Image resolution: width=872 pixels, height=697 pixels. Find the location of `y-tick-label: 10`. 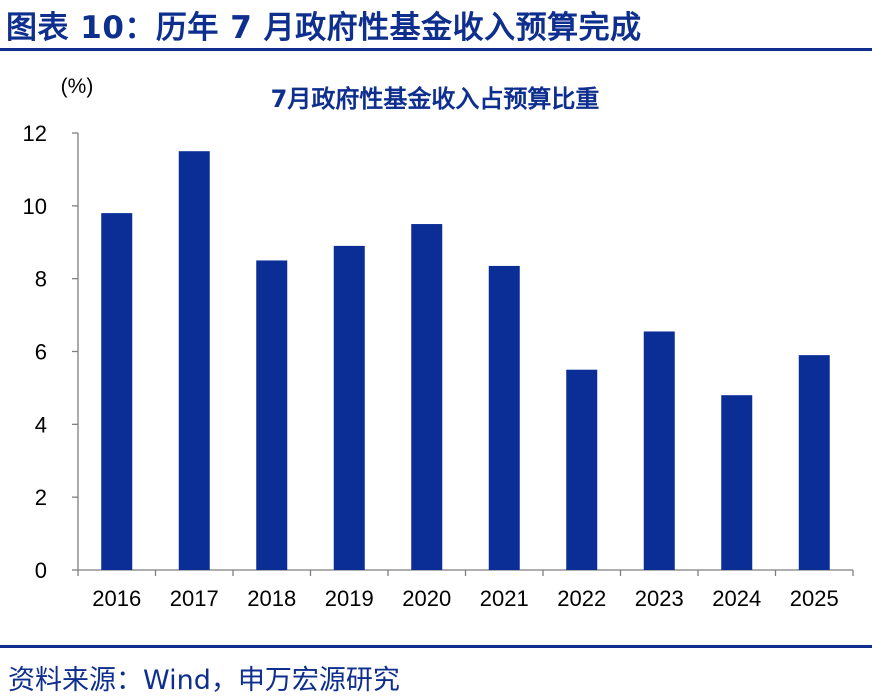

y-tick-label: 10 is located at coordinates (35, 206).